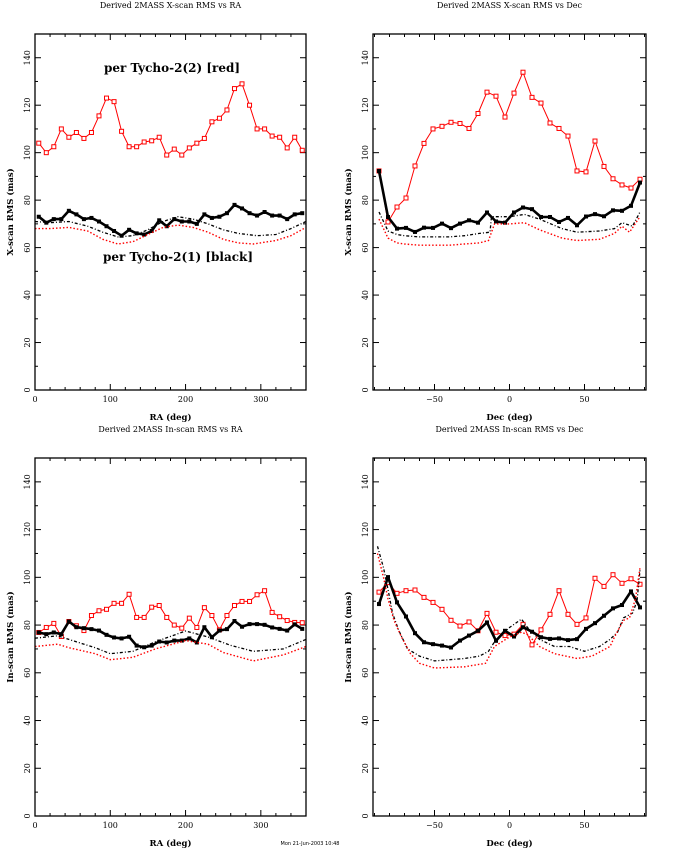 The width and height of the screenshot is (680, 850). What do you see at coordinates (170, 227) in the screenshot?
I see `model-curve-black` at bounding box center [170, 227].